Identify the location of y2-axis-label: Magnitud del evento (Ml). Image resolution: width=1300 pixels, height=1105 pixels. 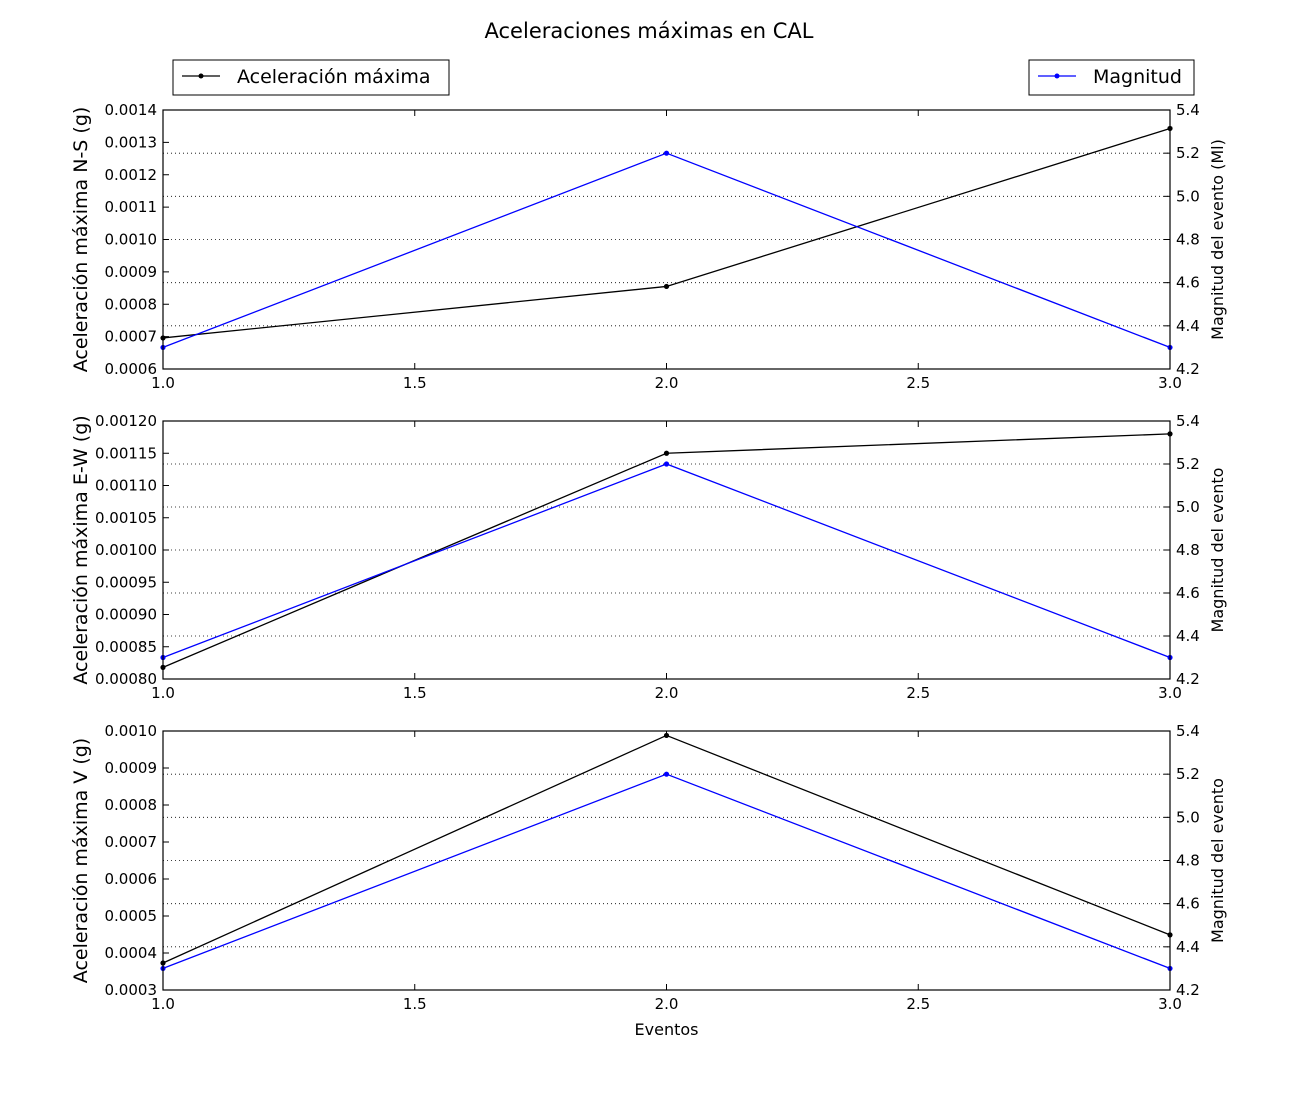
(1217, 239).